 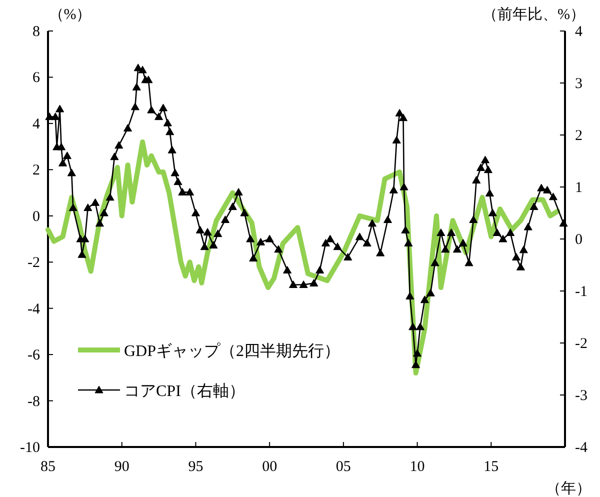 I want to click on y-tick-label: -4, so click(x=34, y=309).